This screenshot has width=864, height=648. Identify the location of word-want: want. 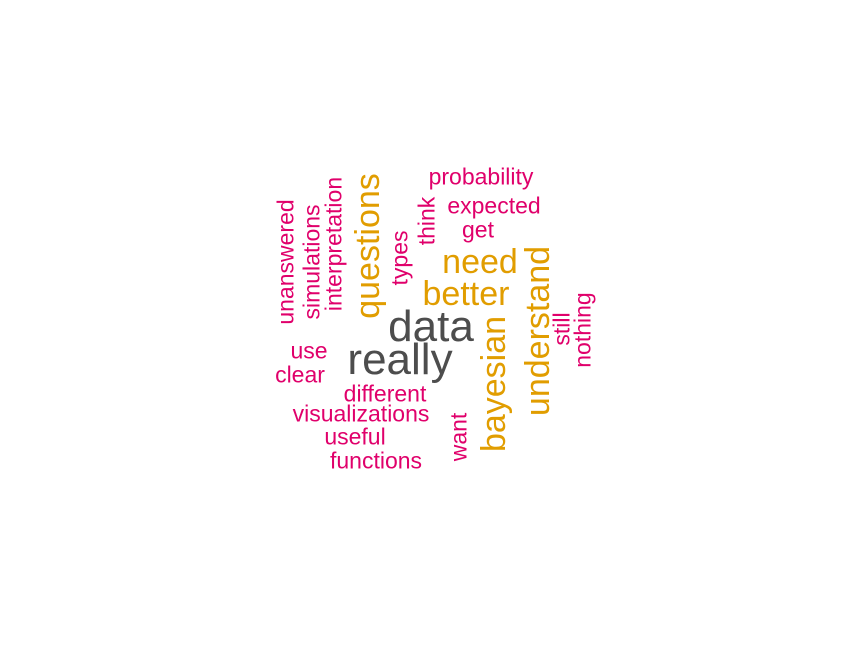
(458, 437).